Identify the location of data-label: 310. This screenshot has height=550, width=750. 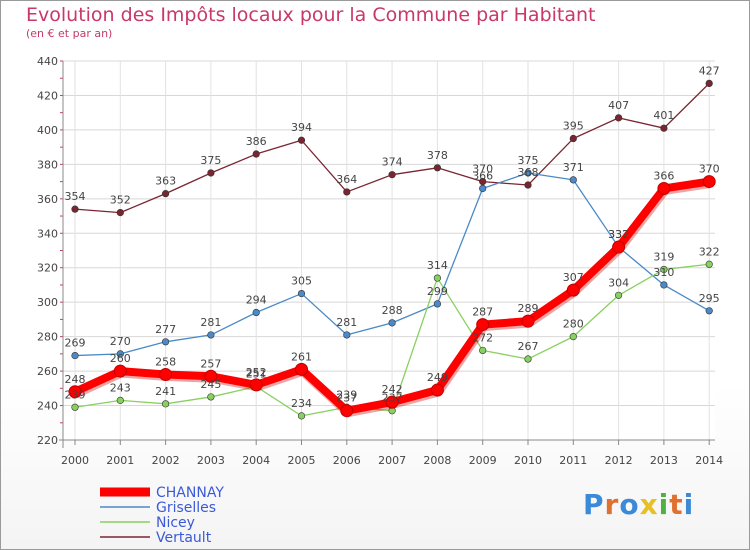
(663, 272).